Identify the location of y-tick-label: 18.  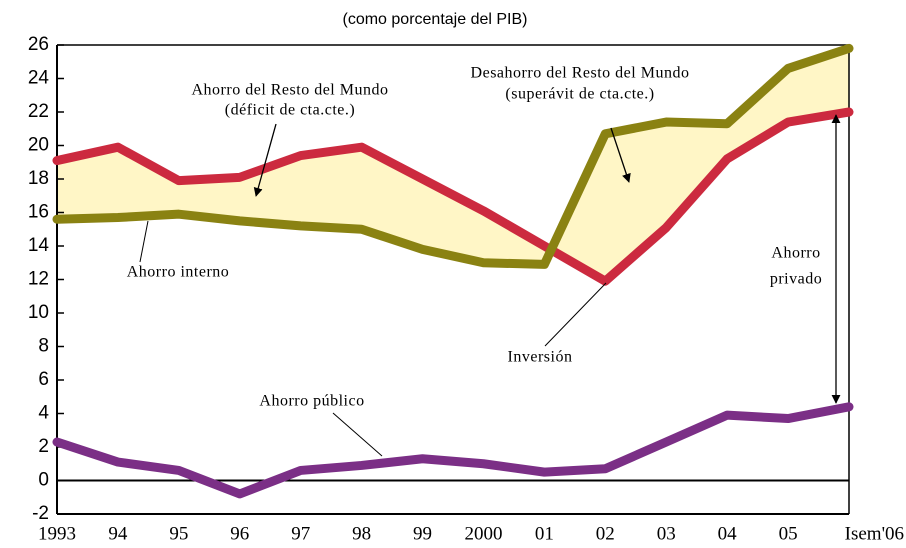
(38, 178).